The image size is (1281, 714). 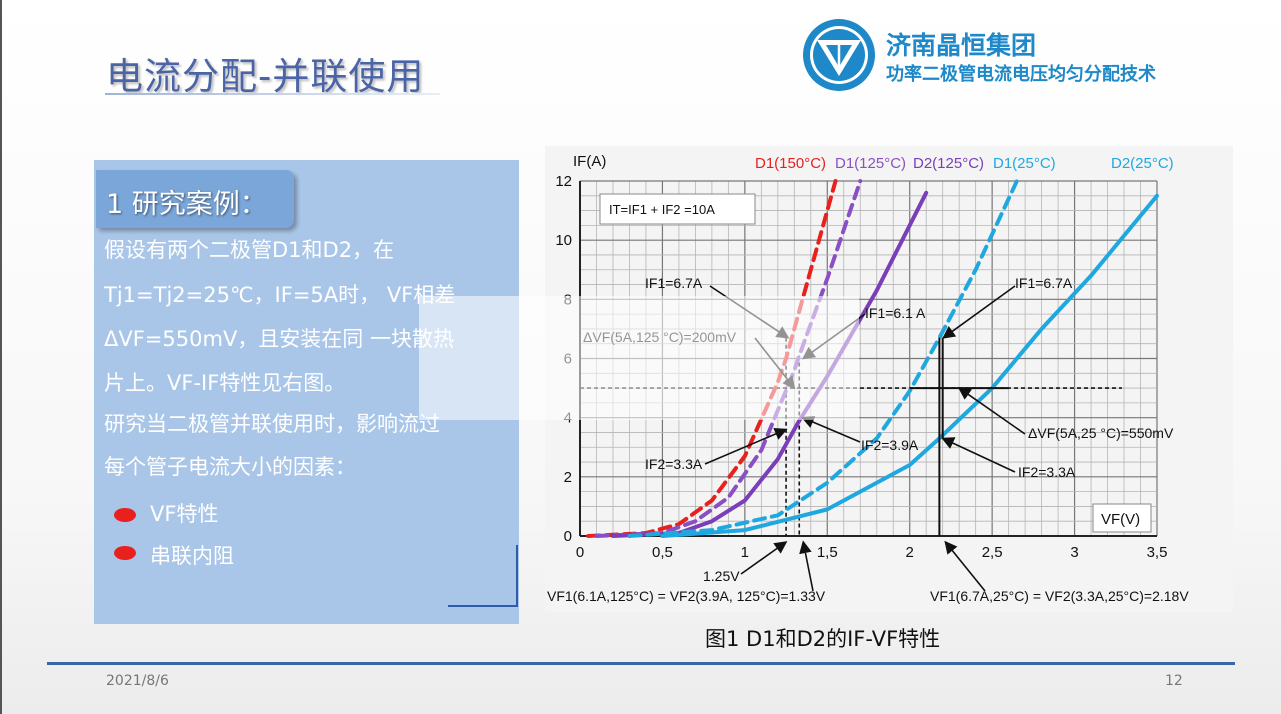 What do you see at coordinates (662, 209) in the screenshot?
I see `annotation-total: IT=IF1 + IF2 =10A` at bounding box center [662, 209].